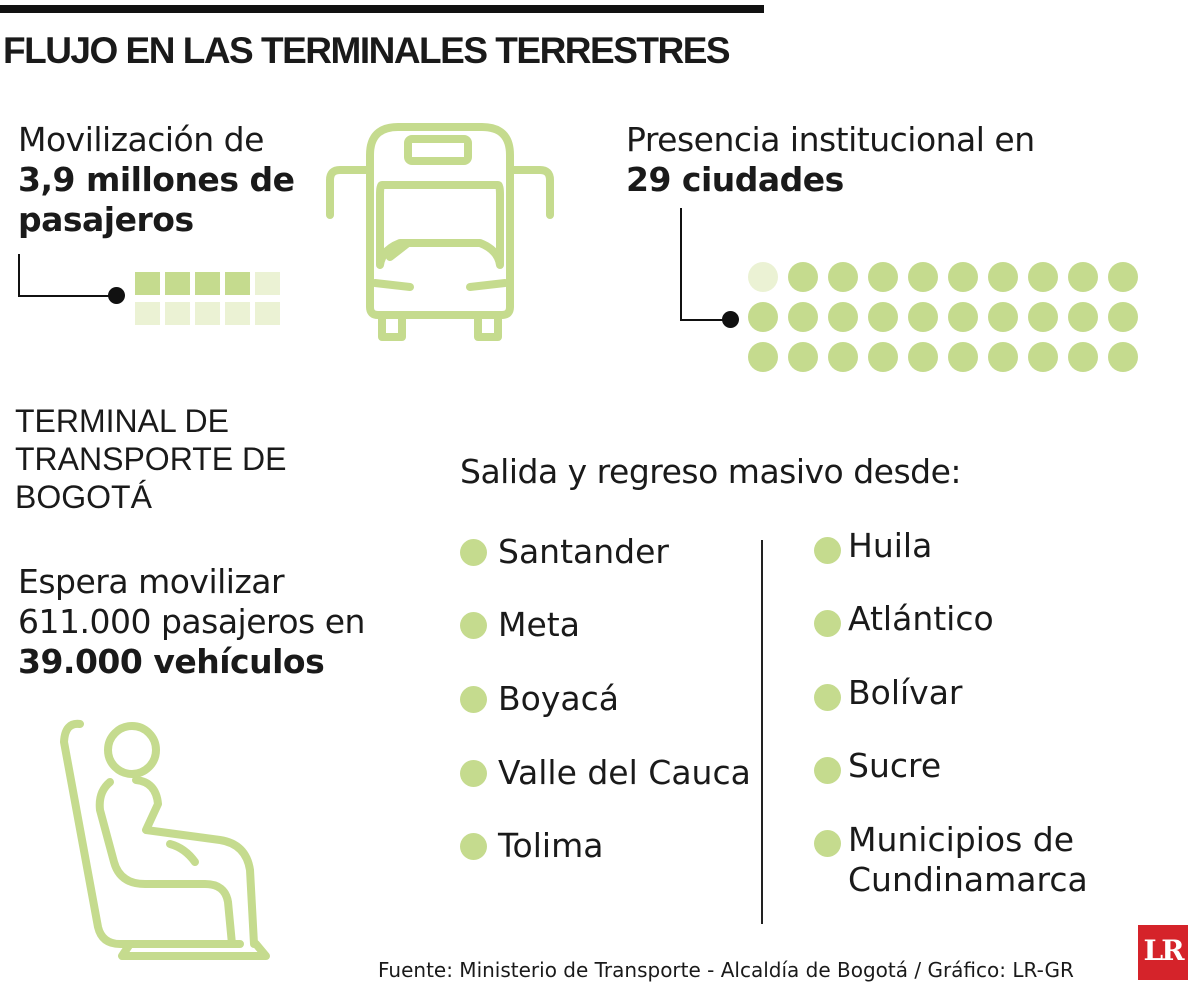  Describe the element at coordinates (539, 624) in the screenshot. I see `list-item: Meta` at that location.